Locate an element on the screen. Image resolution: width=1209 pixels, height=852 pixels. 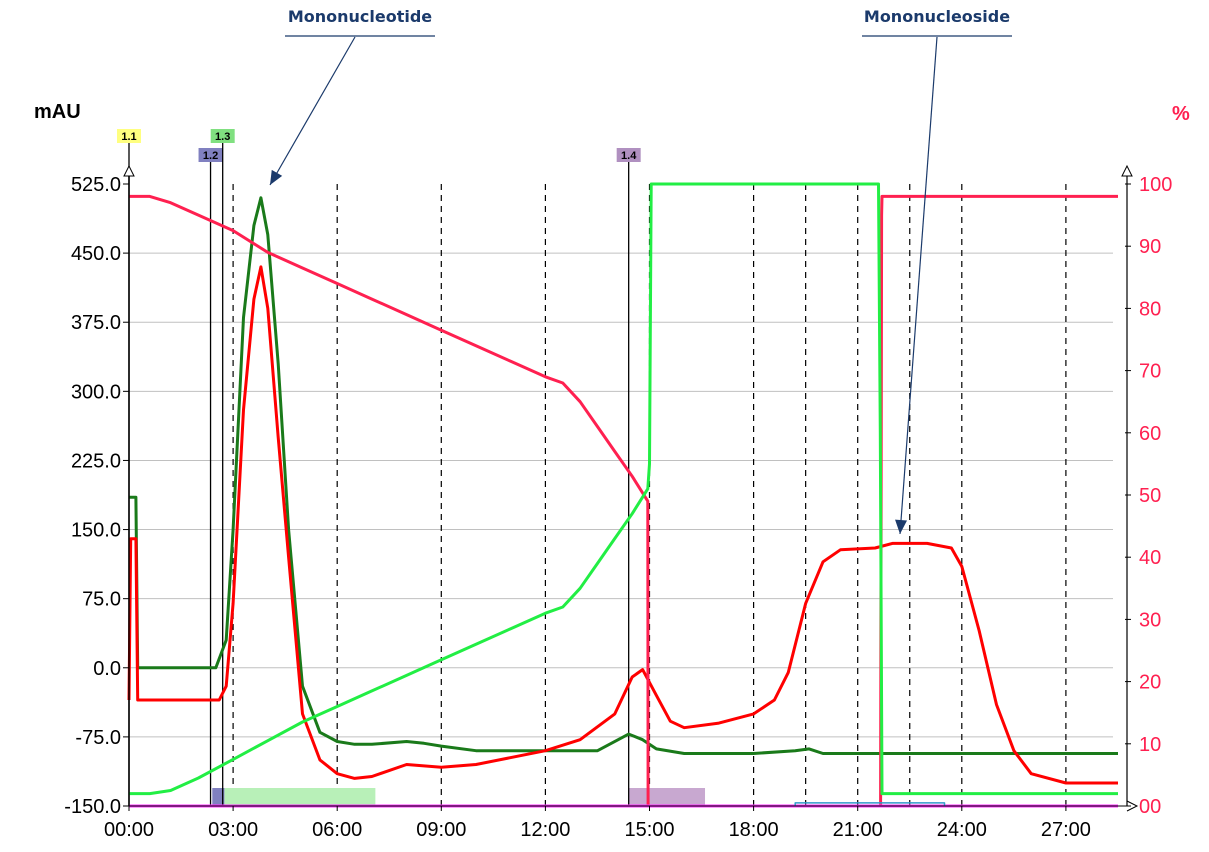
right-axis-arrow is located at coordinates (1127, 170).